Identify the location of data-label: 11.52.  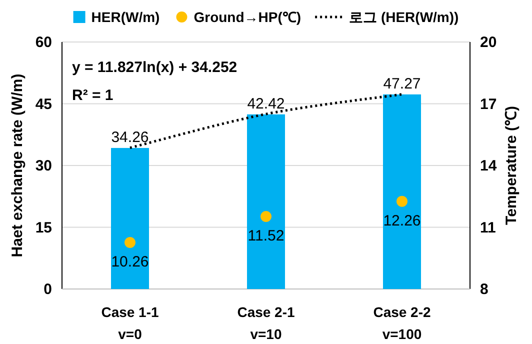
(266, 236).